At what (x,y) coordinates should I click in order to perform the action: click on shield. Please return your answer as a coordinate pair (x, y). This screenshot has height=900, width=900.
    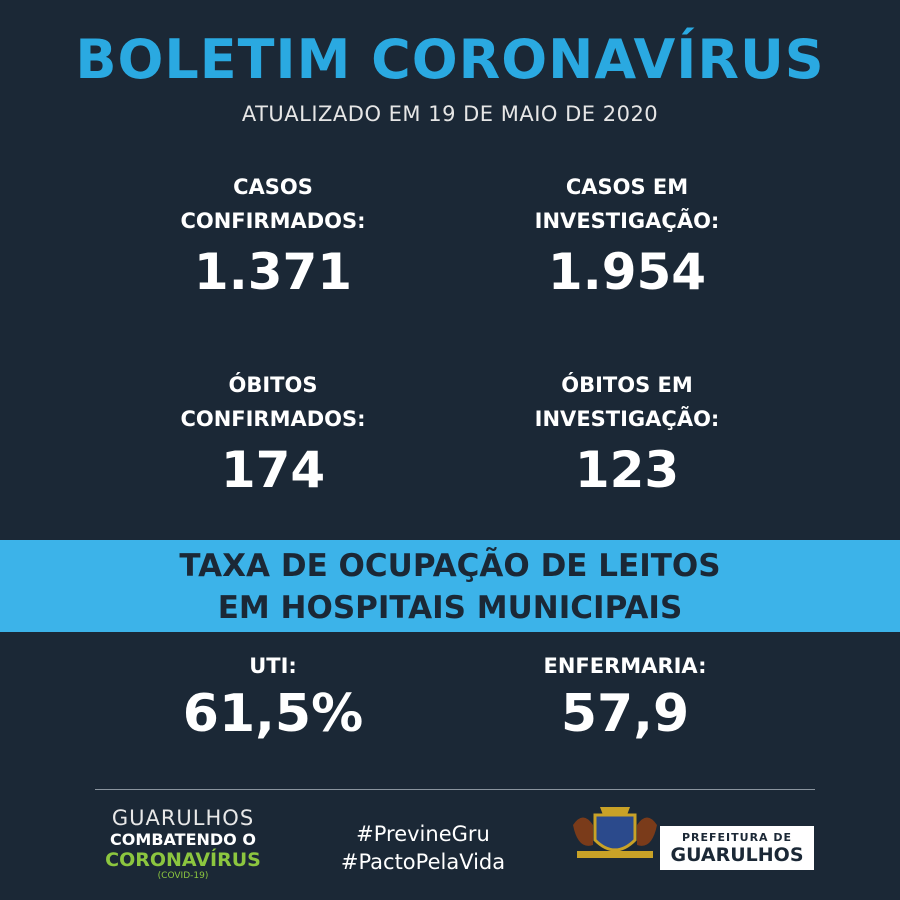
    Looking at the image, I should click on (615, 832).